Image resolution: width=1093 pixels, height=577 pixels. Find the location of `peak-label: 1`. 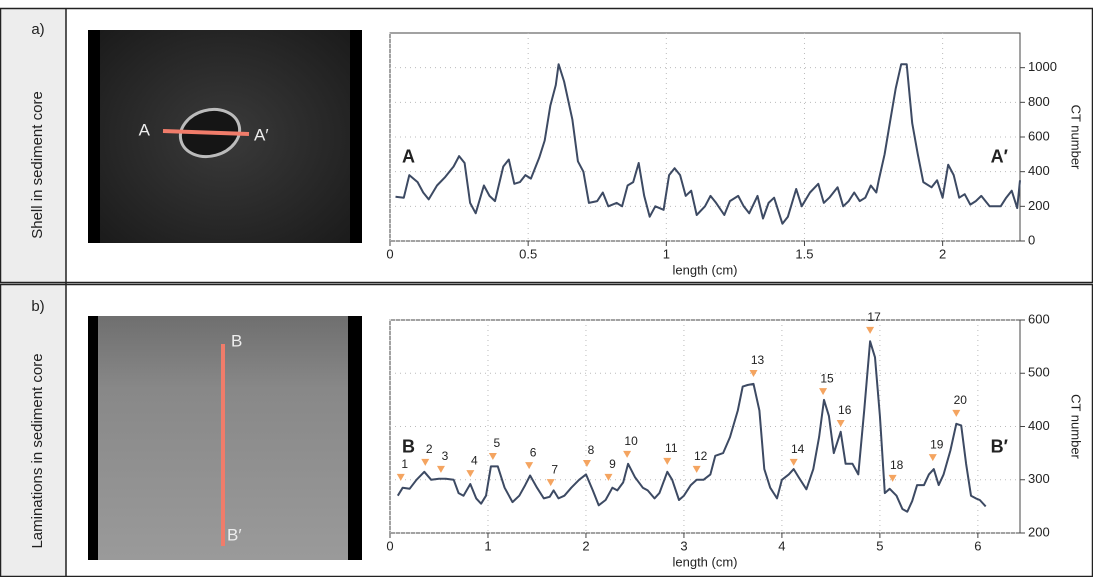

peak-label: 1 is located at coordinates (404, 464).